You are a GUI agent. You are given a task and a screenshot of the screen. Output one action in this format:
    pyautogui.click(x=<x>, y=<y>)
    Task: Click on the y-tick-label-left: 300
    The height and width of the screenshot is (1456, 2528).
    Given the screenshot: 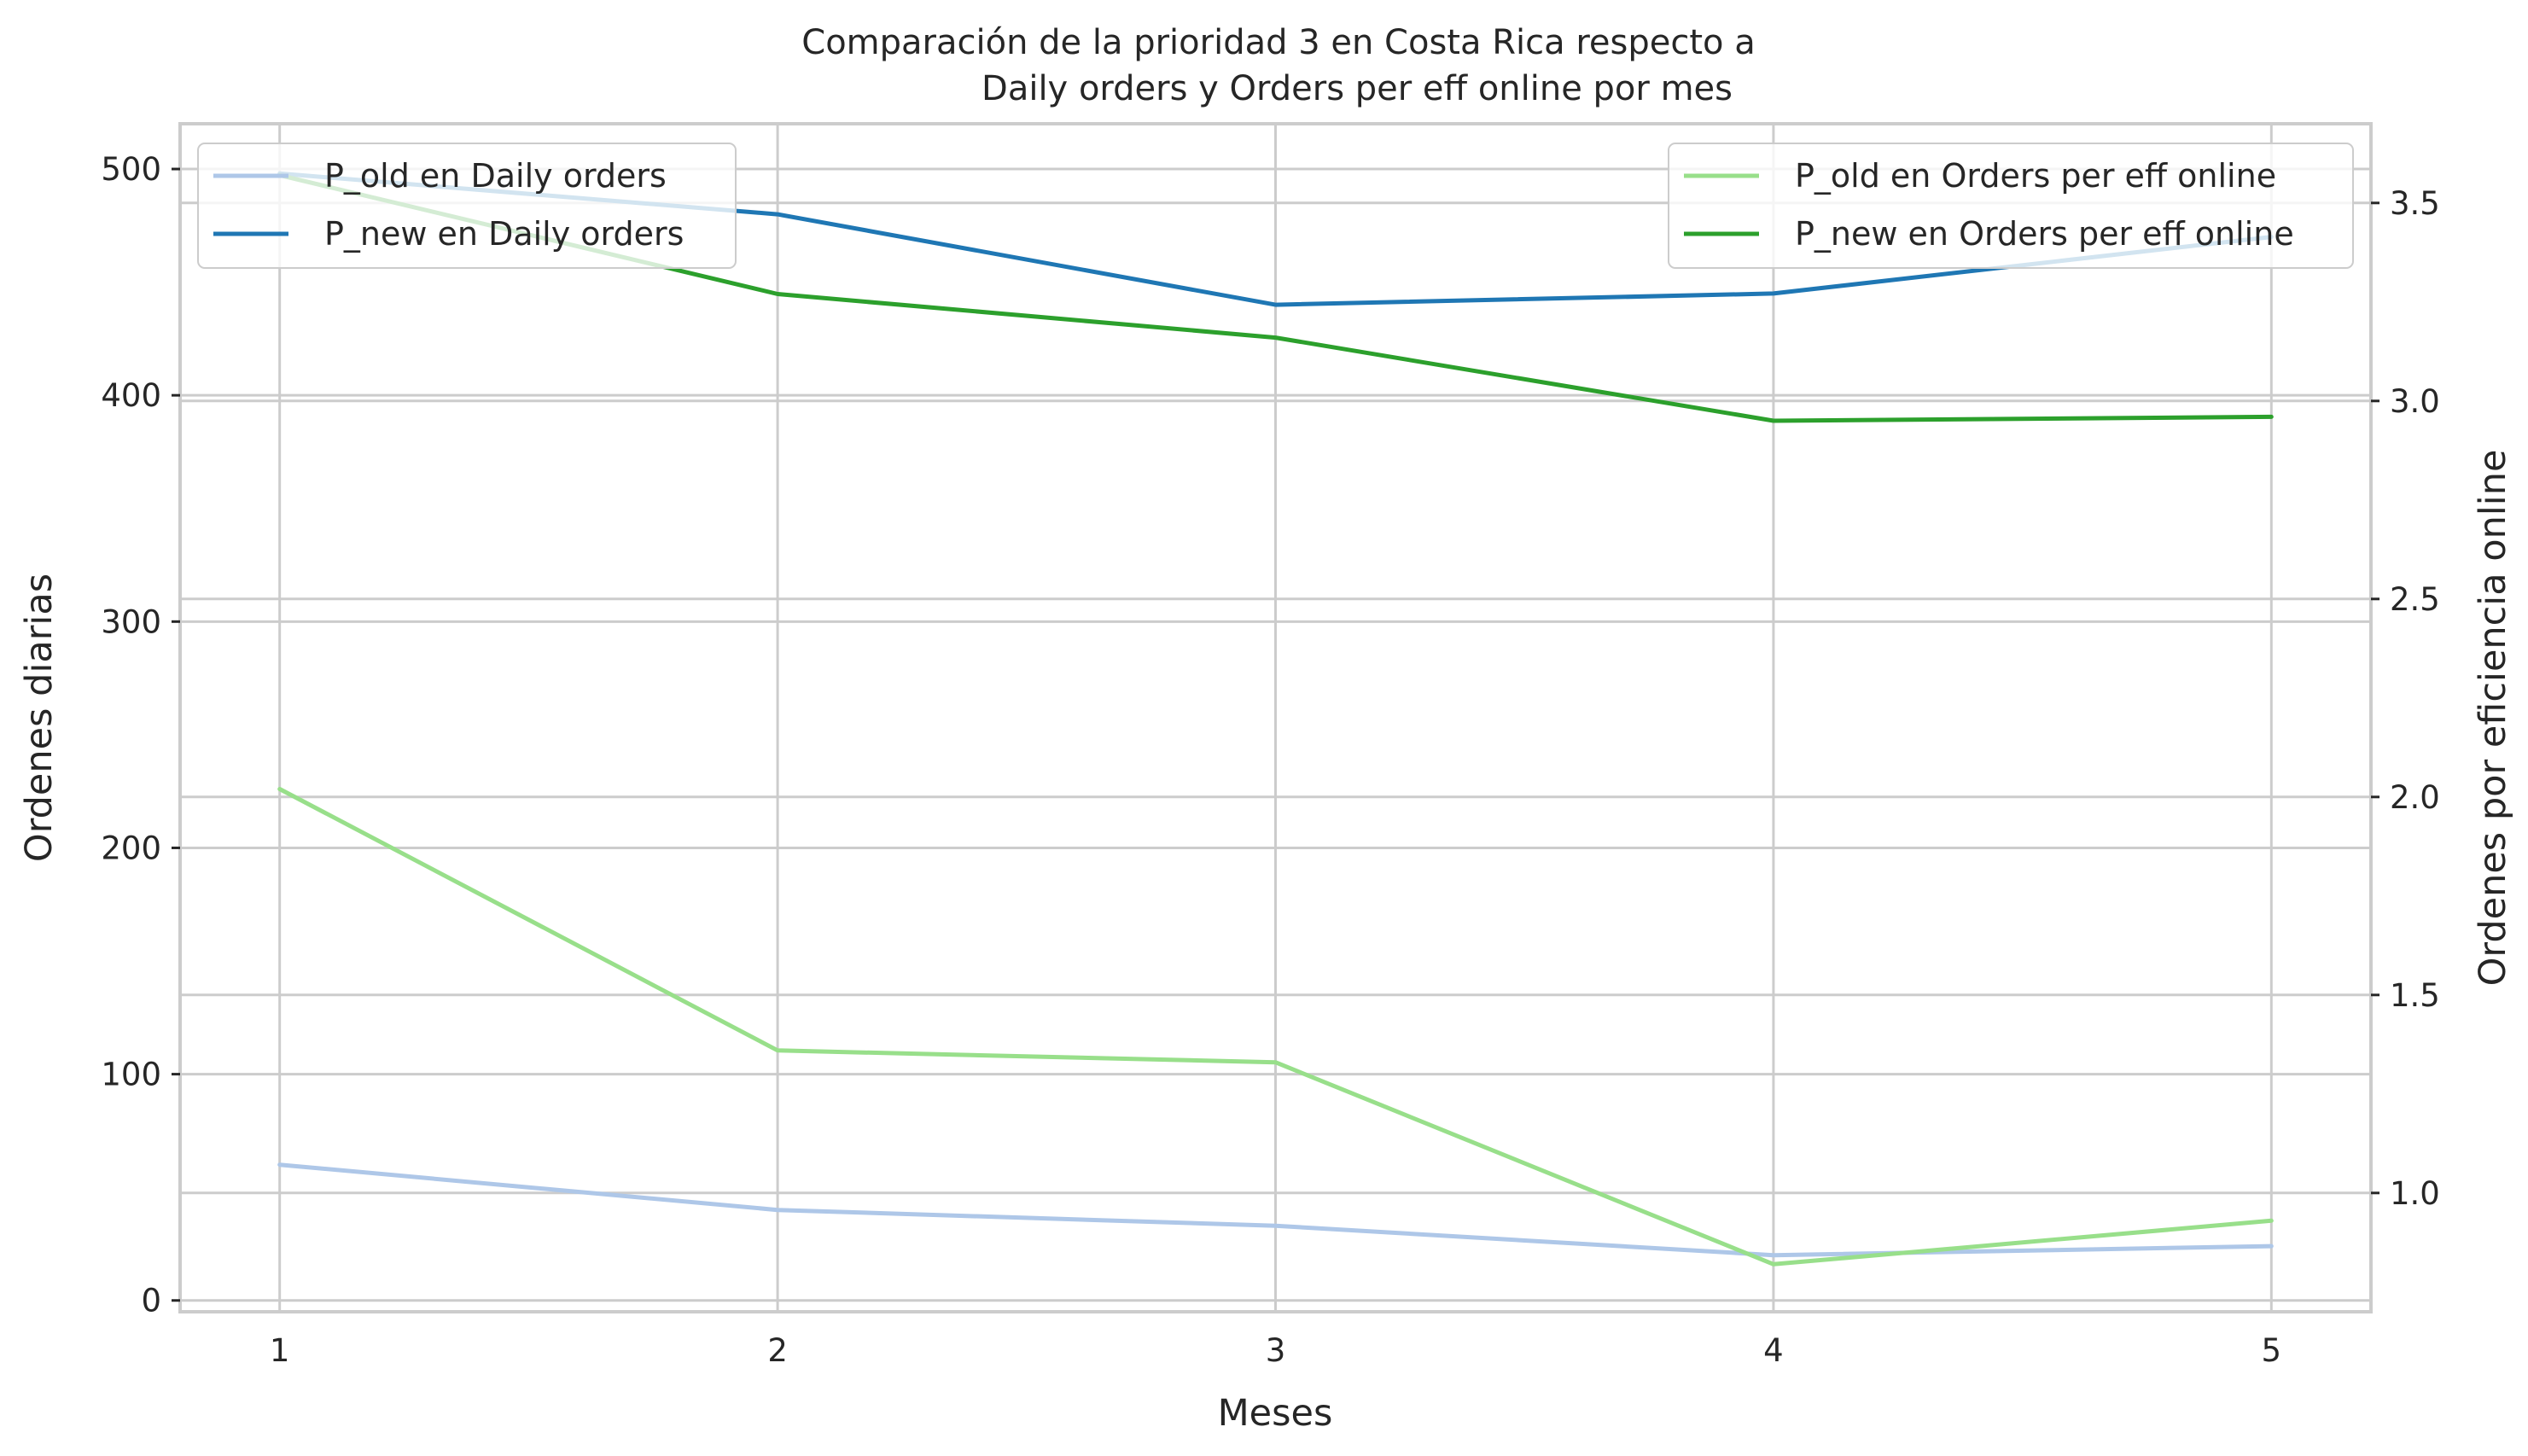 What is the action you would take?
    pyautogui.click(x=131, y=622)
    